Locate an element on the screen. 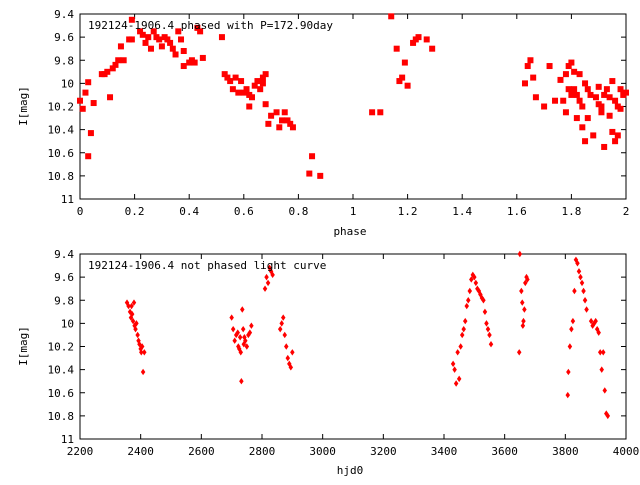 This screenshot has width=640, height=485. x-axis-label: hjd0 is located at coordinates (350, 470).